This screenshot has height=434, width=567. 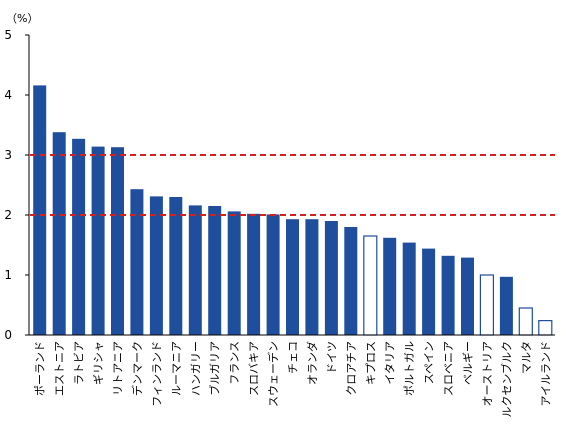 I want to click on x-tick-label-21: スペイン, so click(x=429, y=362).